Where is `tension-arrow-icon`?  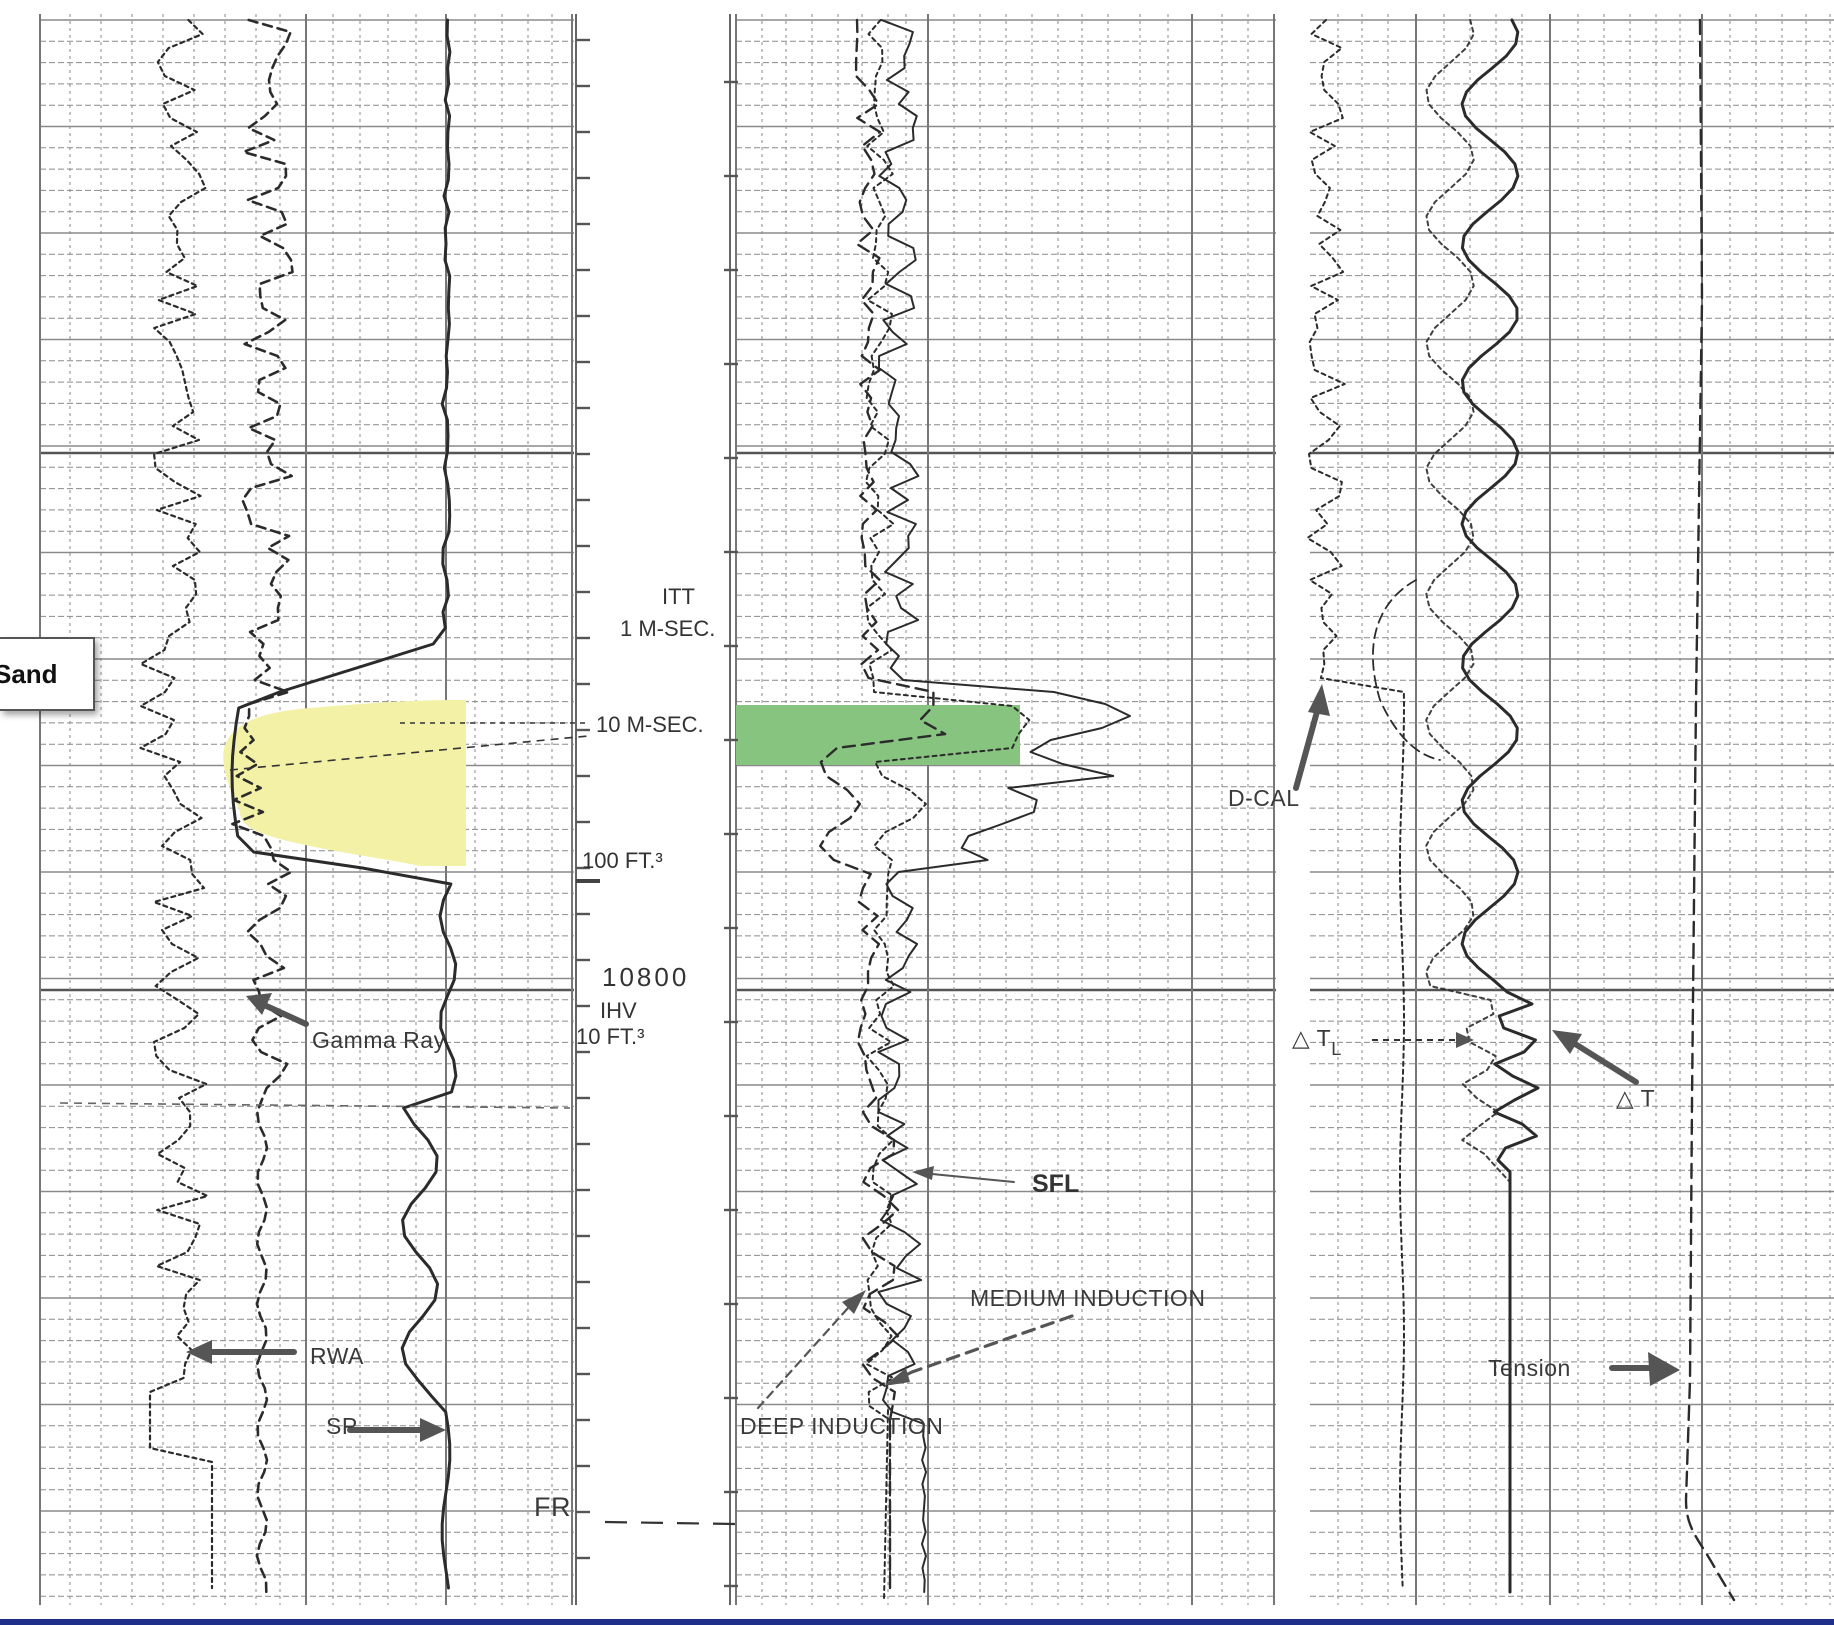
tension-arrow-icon is located at coordinates (1644, 1369).